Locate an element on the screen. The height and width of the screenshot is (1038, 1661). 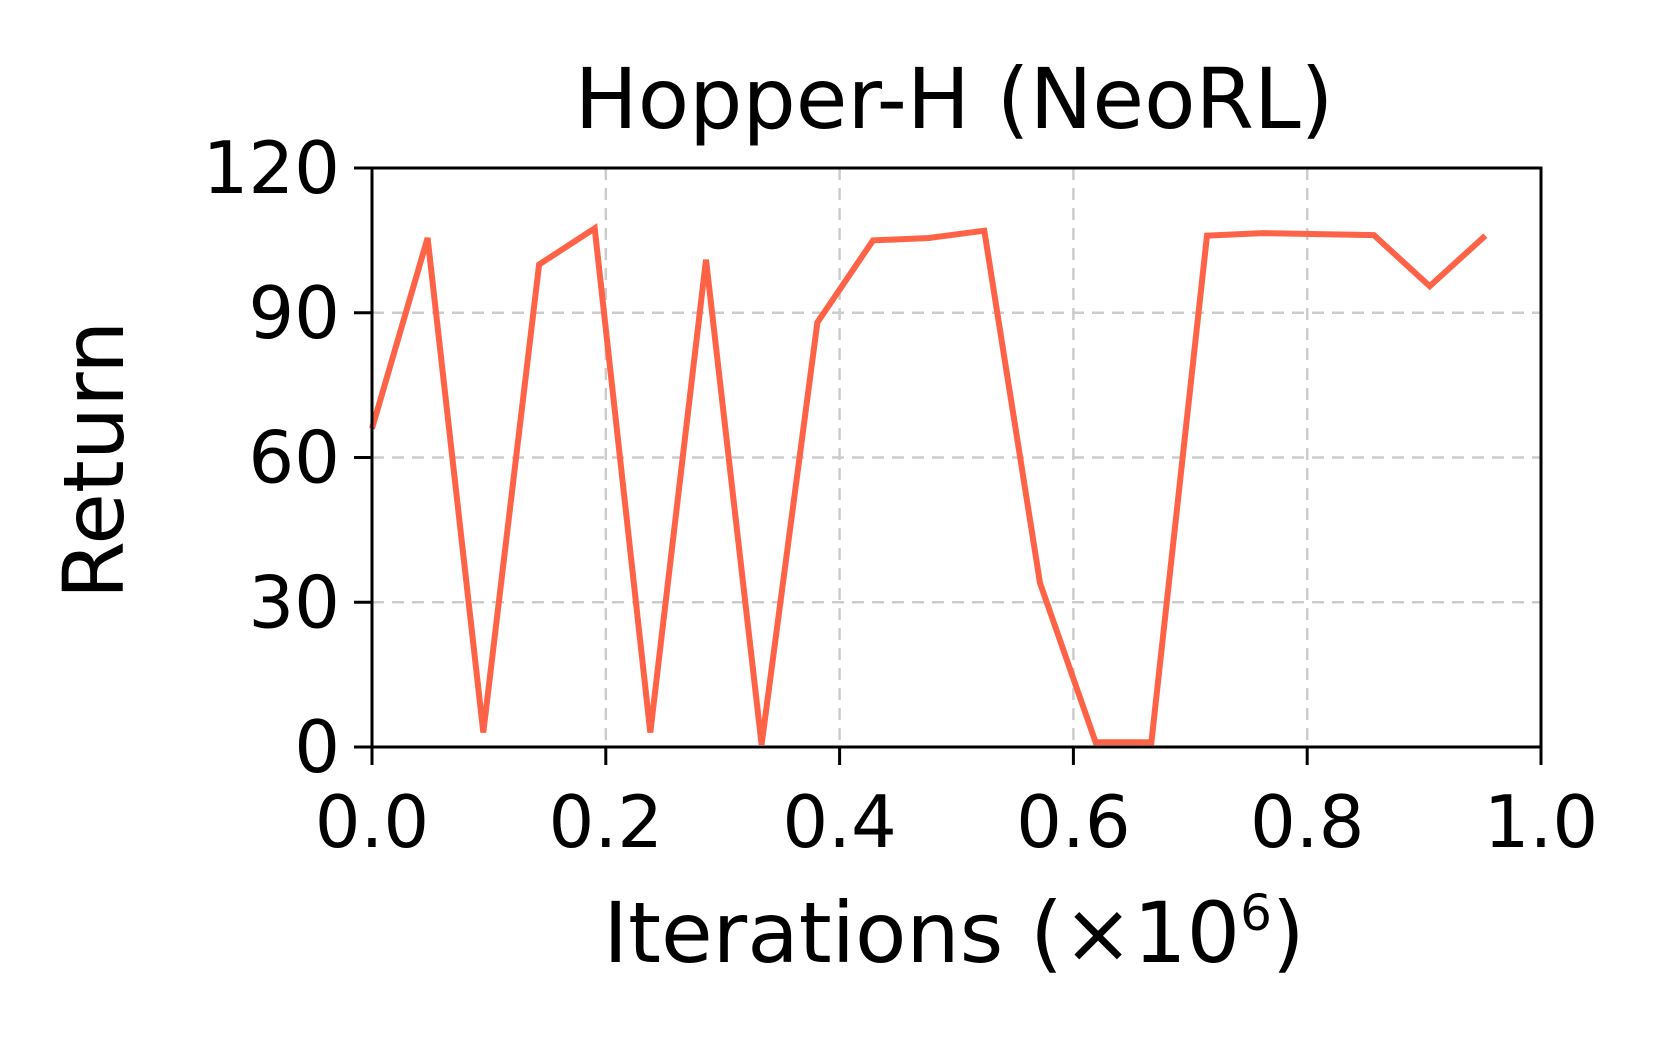
y-axis-label: Return is located at coordinates (94, 460).